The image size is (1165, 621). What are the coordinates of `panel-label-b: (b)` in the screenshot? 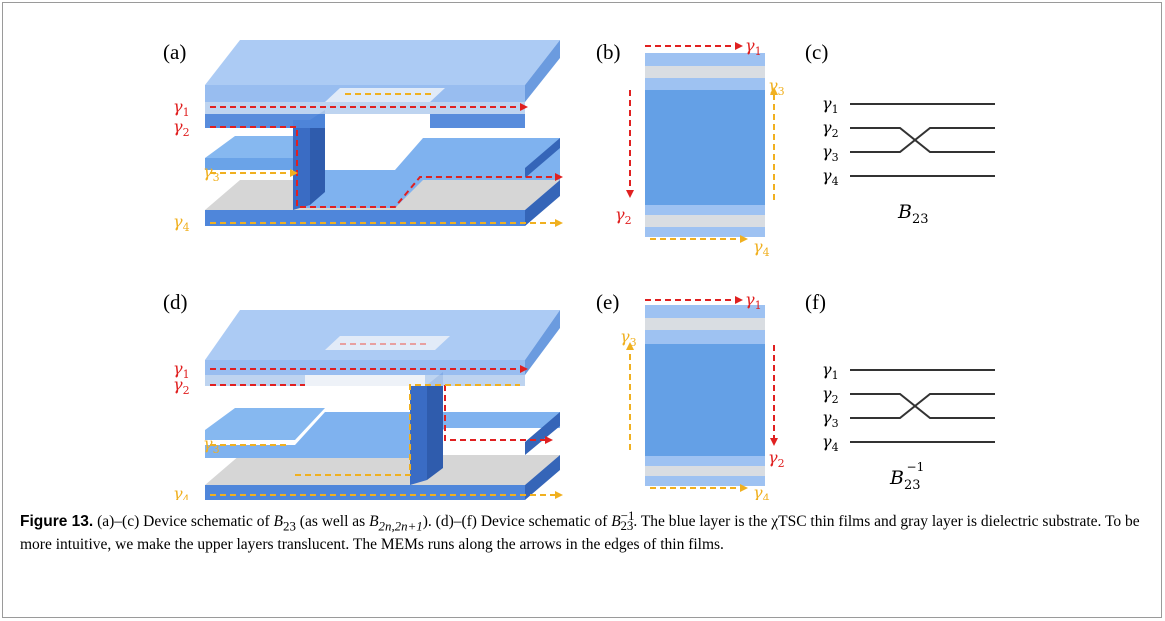 It's located at (608, 52).